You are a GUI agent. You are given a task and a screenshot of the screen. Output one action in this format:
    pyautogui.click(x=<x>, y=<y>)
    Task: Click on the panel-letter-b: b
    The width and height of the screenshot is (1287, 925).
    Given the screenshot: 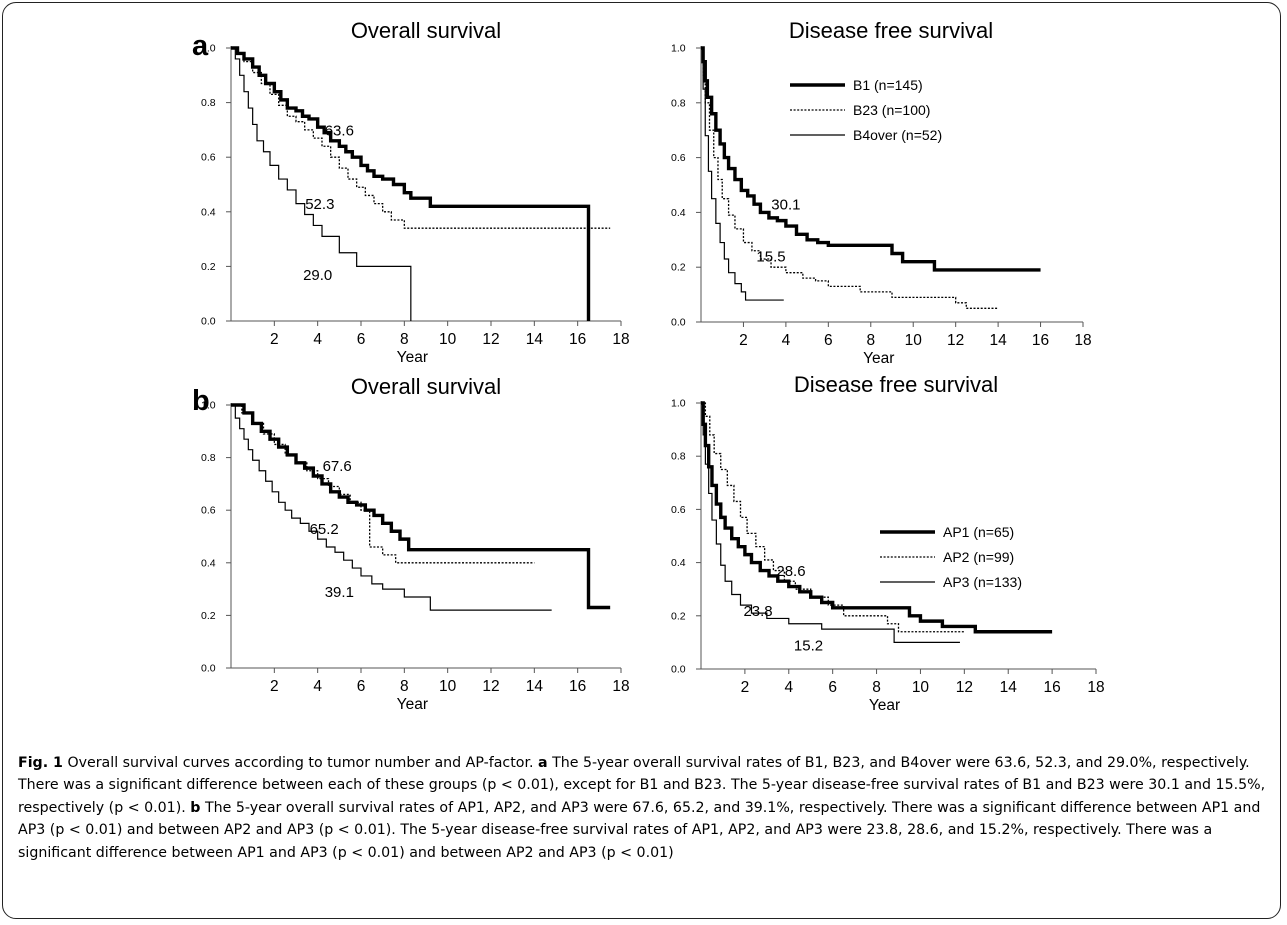 What is the action you would take?
    pyautogui.click(x=201, y=401)
    